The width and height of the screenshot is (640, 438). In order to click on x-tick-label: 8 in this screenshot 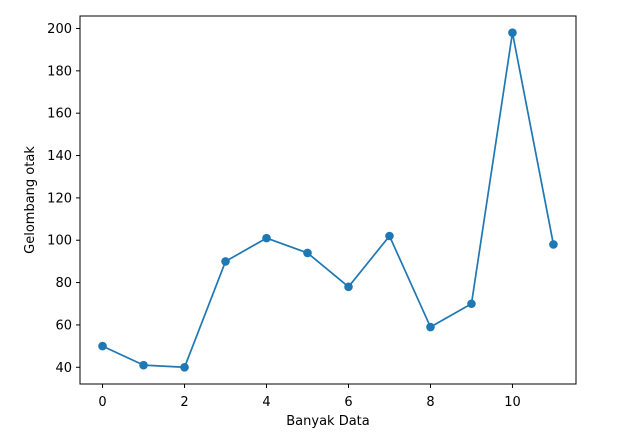, I will do `click(430, 402)`.